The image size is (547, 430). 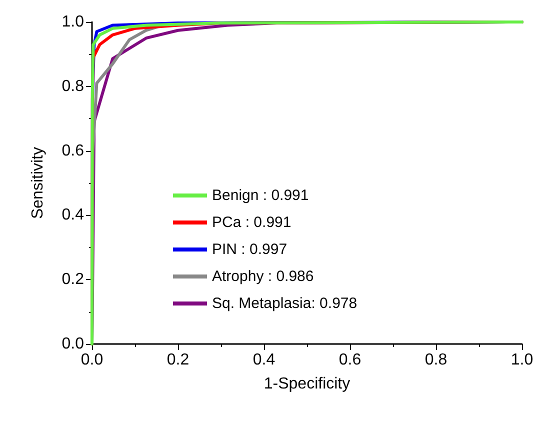 What do you see at coordinates (73, 344) in the screenshot?
I see `y-tick-label: 0.0` at bounding box center [73, 344].